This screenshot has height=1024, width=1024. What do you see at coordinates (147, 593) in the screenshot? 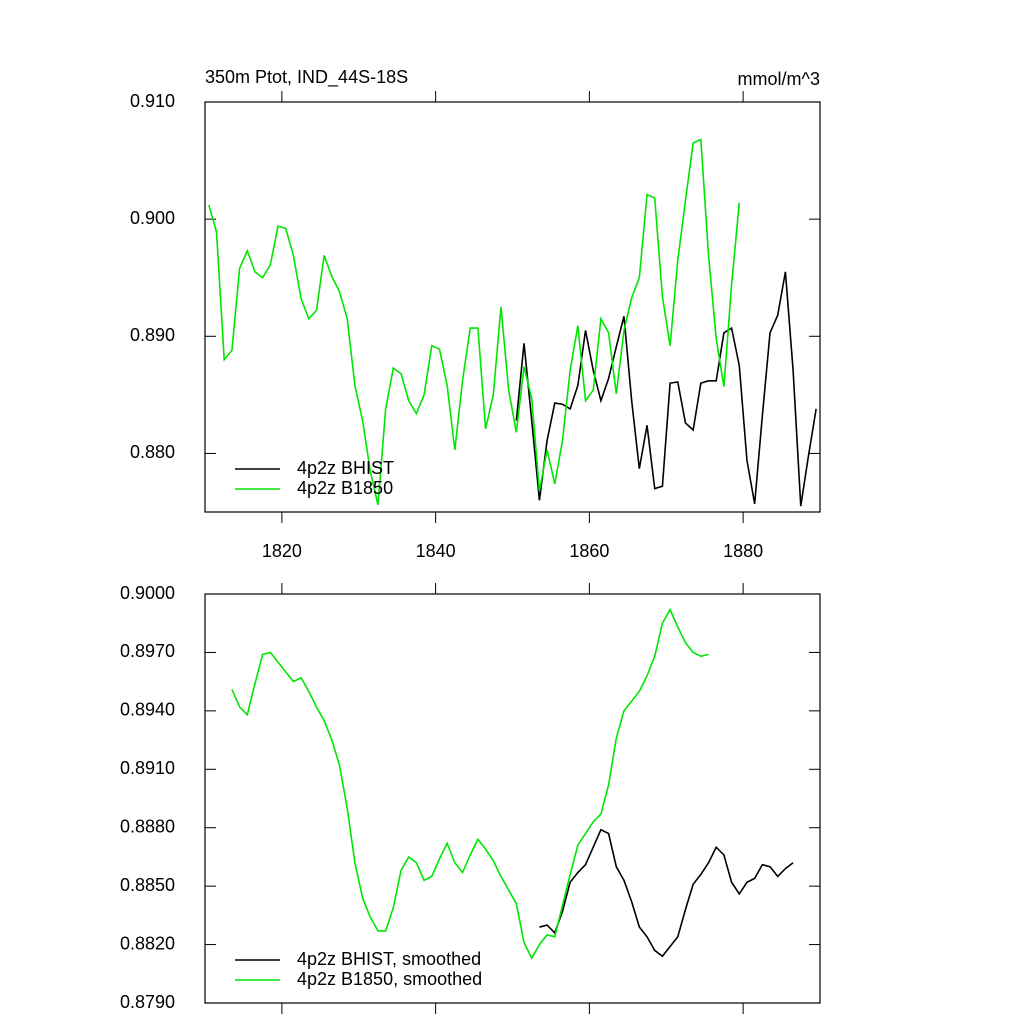
I see `y-tick-label: 0.9000` at bounding box center [147, 593].